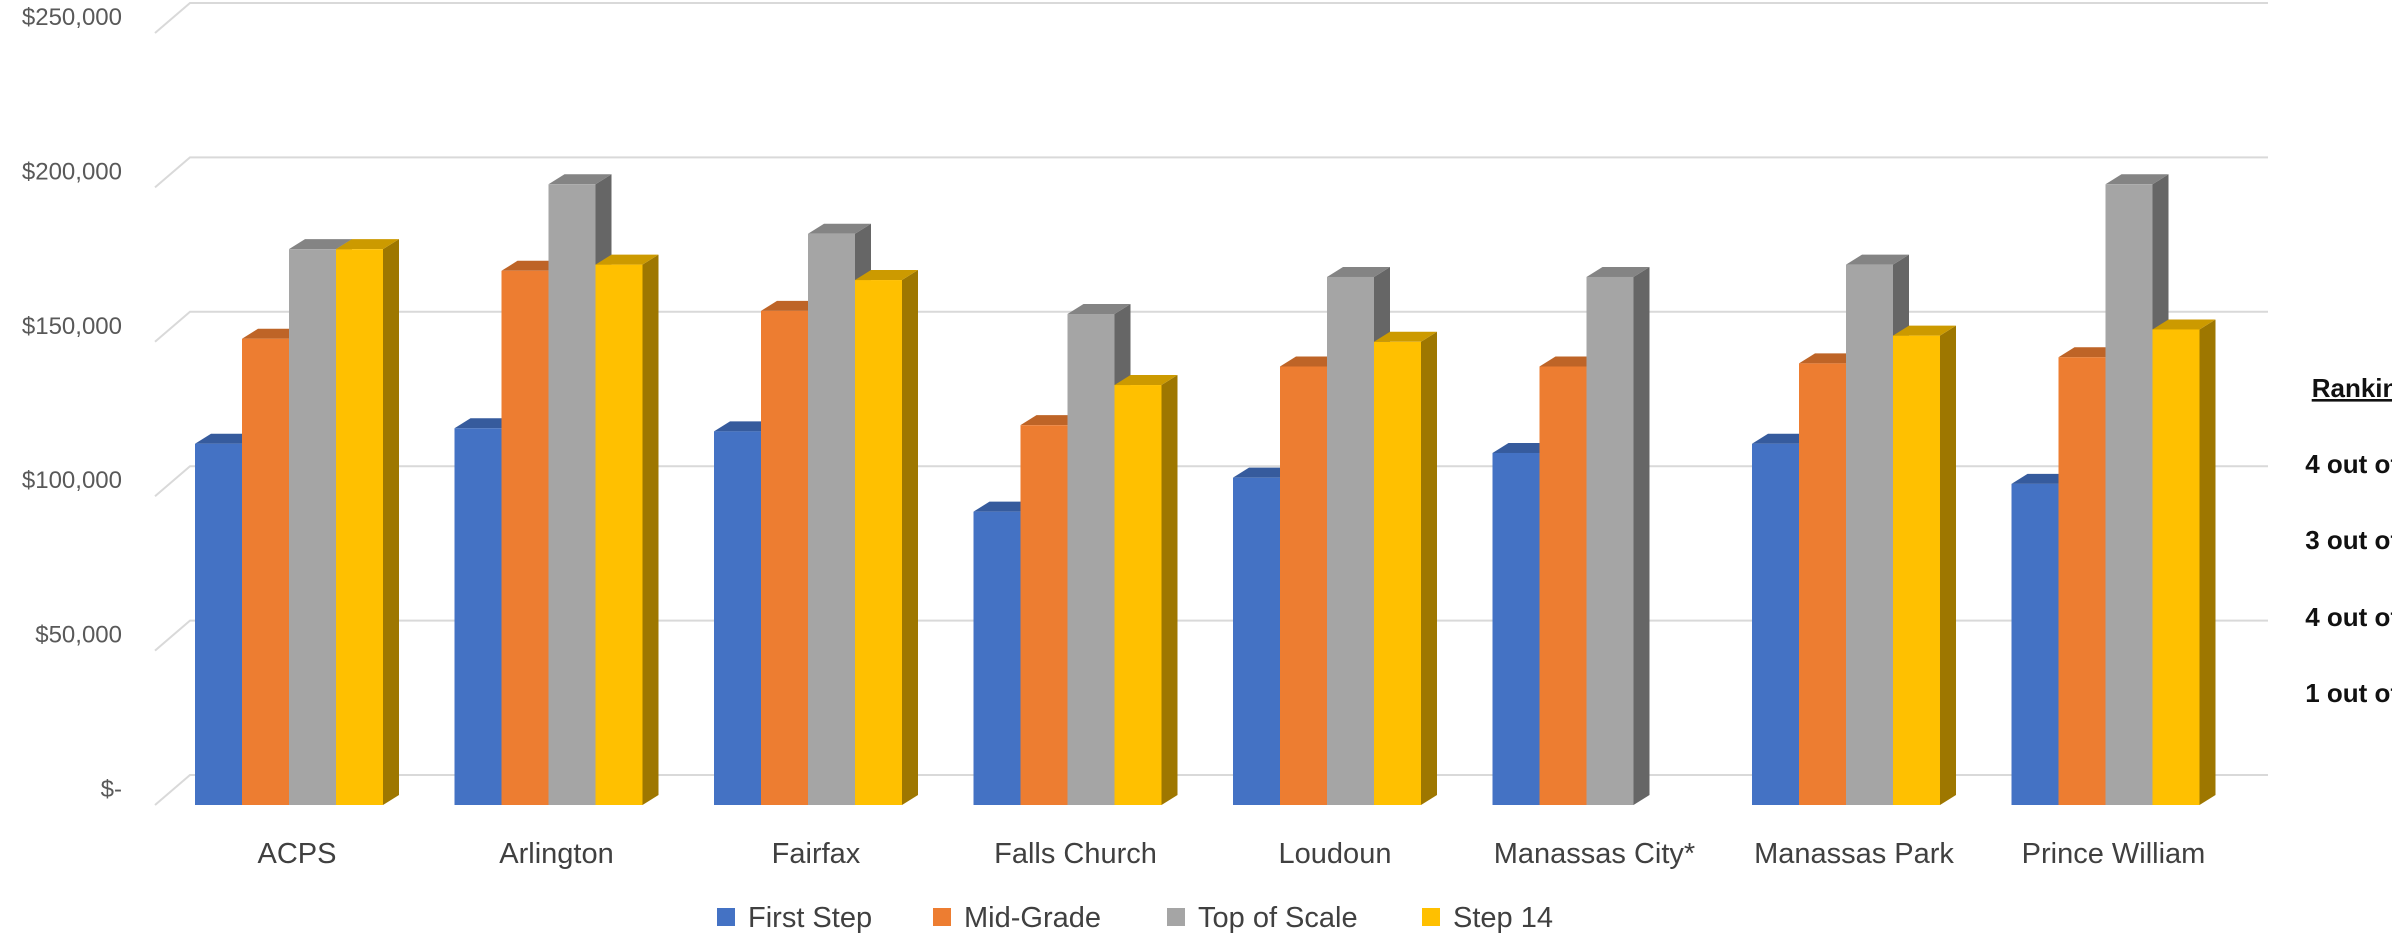 The height and width of the screenshot is (935, 2392). What do you see at coordinates (1503, 918) in the screenshot?
I see `legend-label: Step 14` at bounding box center [1503, 918].